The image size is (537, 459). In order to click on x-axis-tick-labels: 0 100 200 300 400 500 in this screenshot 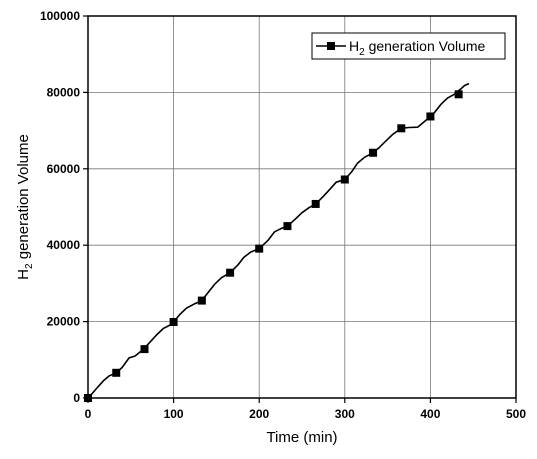, I will do `click(306, 414)`.